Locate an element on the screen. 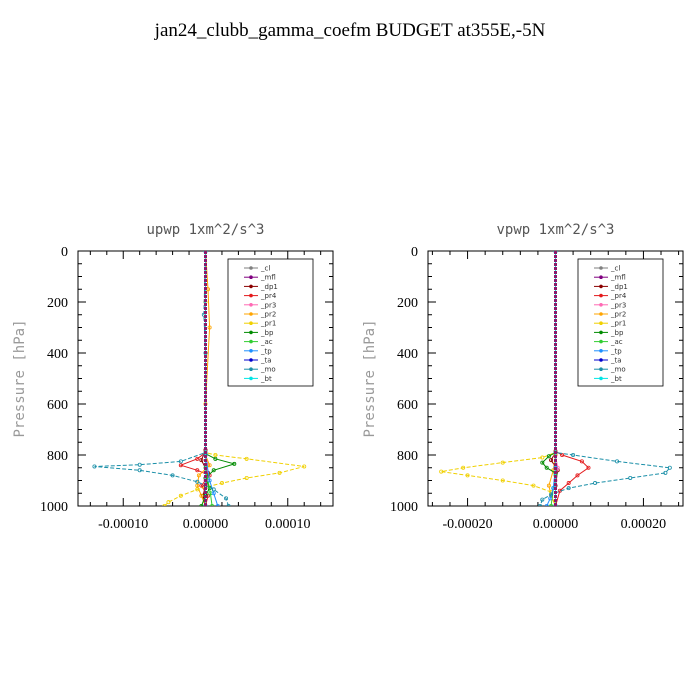 Image resolution: width=700 pixels, height=700 pixels. p1-legend-label-ac: _ac is located at coordinates (266, 342).